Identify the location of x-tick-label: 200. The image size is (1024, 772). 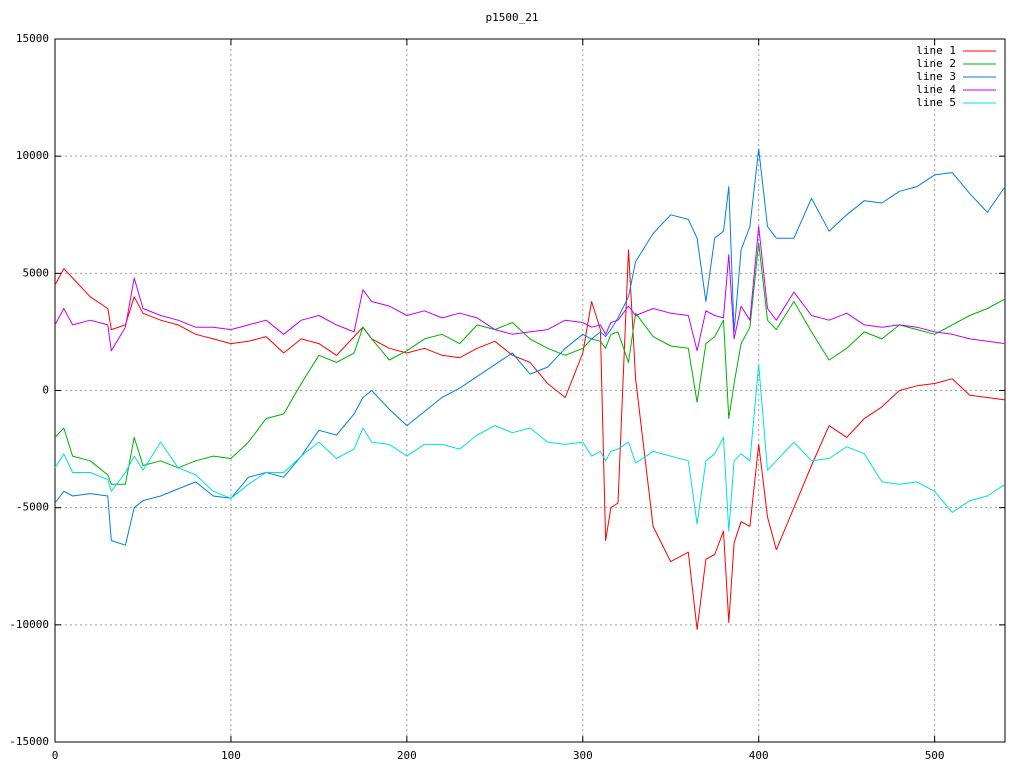
(407, 755).